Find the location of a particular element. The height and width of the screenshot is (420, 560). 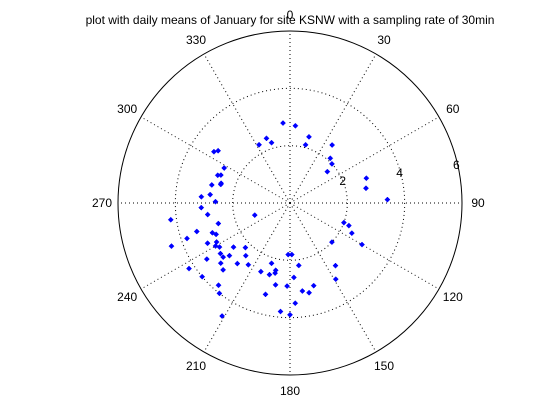

angle-label-330: 330 is located at coordinates (196, 40).